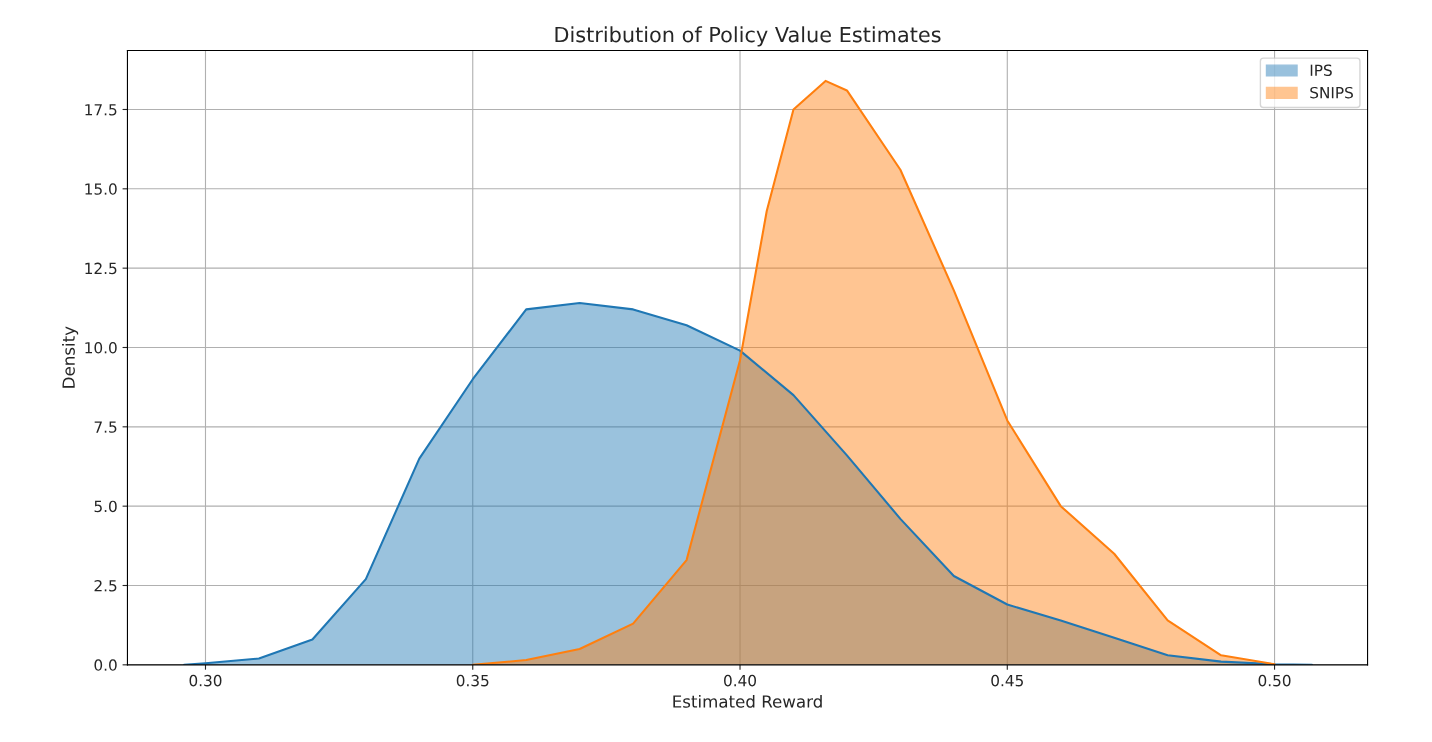 The image size is (1432, 742). Describe the element at coordinates (1321, 70) in the screenshot. I see `legend-label: IPS` at that location.